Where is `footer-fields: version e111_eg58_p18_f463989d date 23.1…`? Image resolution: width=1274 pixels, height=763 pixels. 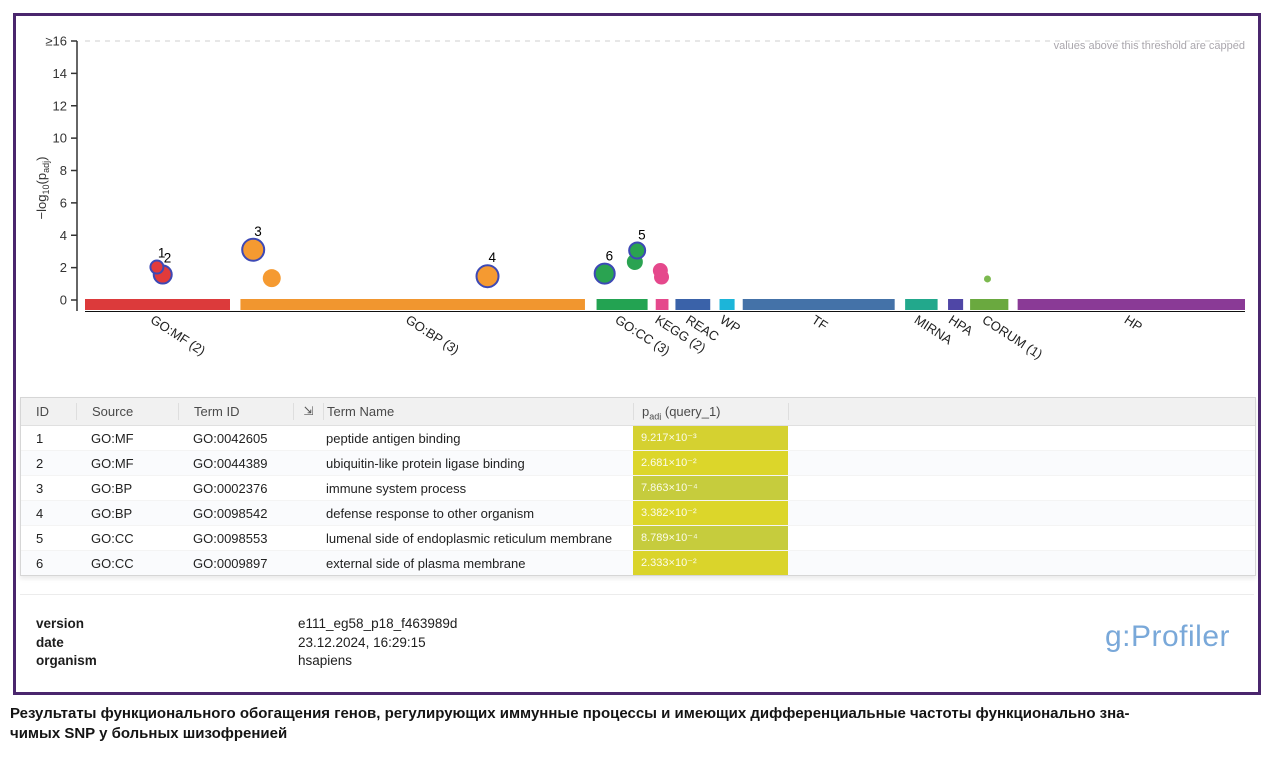
footer-fields: version e111_eg58_p18_f463989d date 23.1… is located at coordinates (246, 643).